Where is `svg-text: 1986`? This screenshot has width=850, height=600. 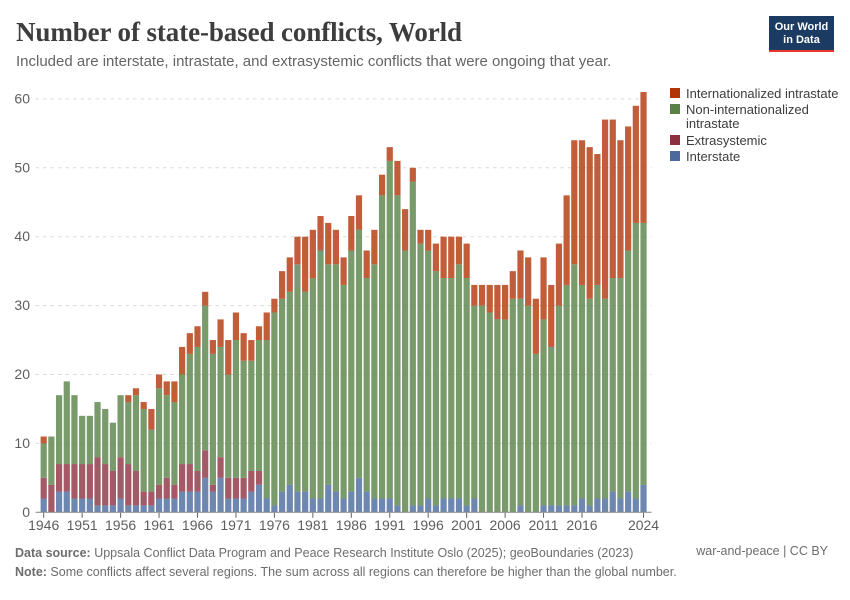 svg-text: 1986 is located at coordinates (351, 525).